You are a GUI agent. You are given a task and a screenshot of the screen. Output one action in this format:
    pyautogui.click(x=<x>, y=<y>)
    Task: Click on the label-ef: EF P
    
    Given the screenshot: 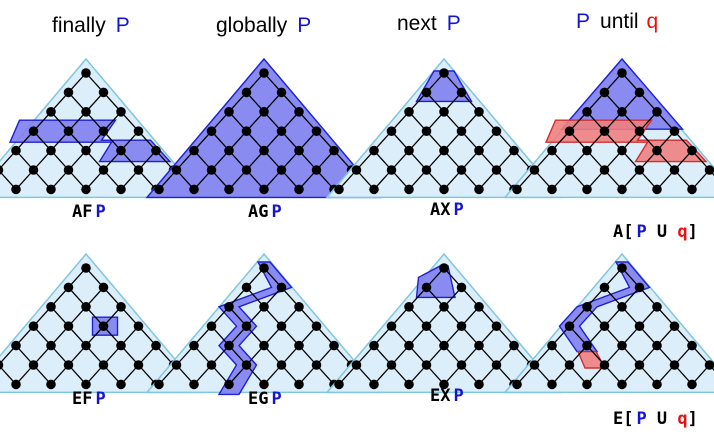 What is the action you would take?
    pyautogui.click(x=89, y=399)
    